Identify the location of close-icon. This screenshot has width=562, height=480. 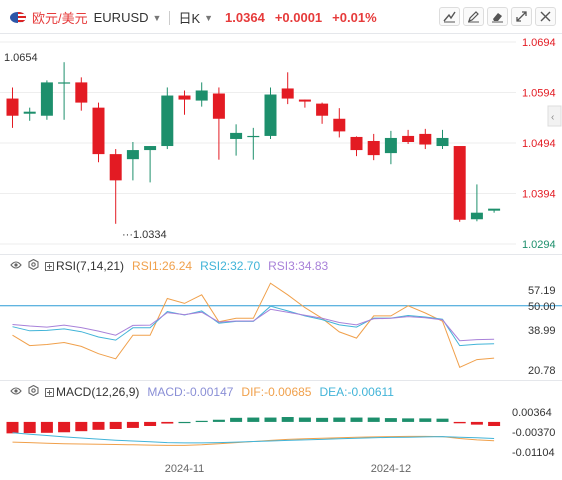
(545, 16).